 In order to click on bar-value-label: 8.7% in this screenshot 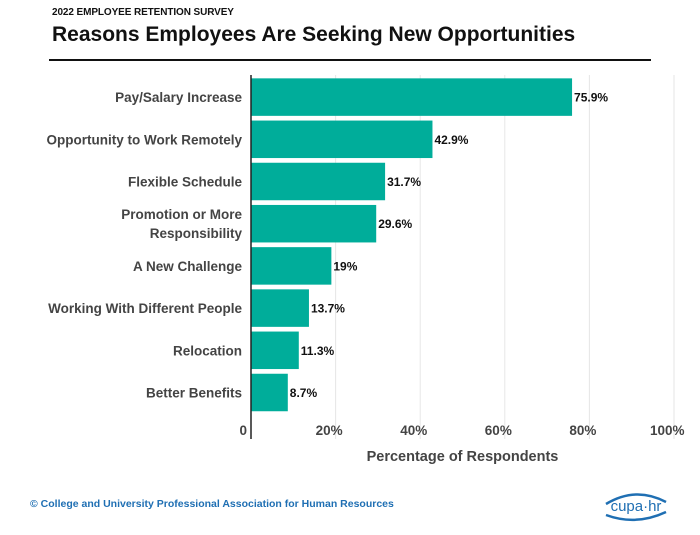, I will do `click(304, 393)`.